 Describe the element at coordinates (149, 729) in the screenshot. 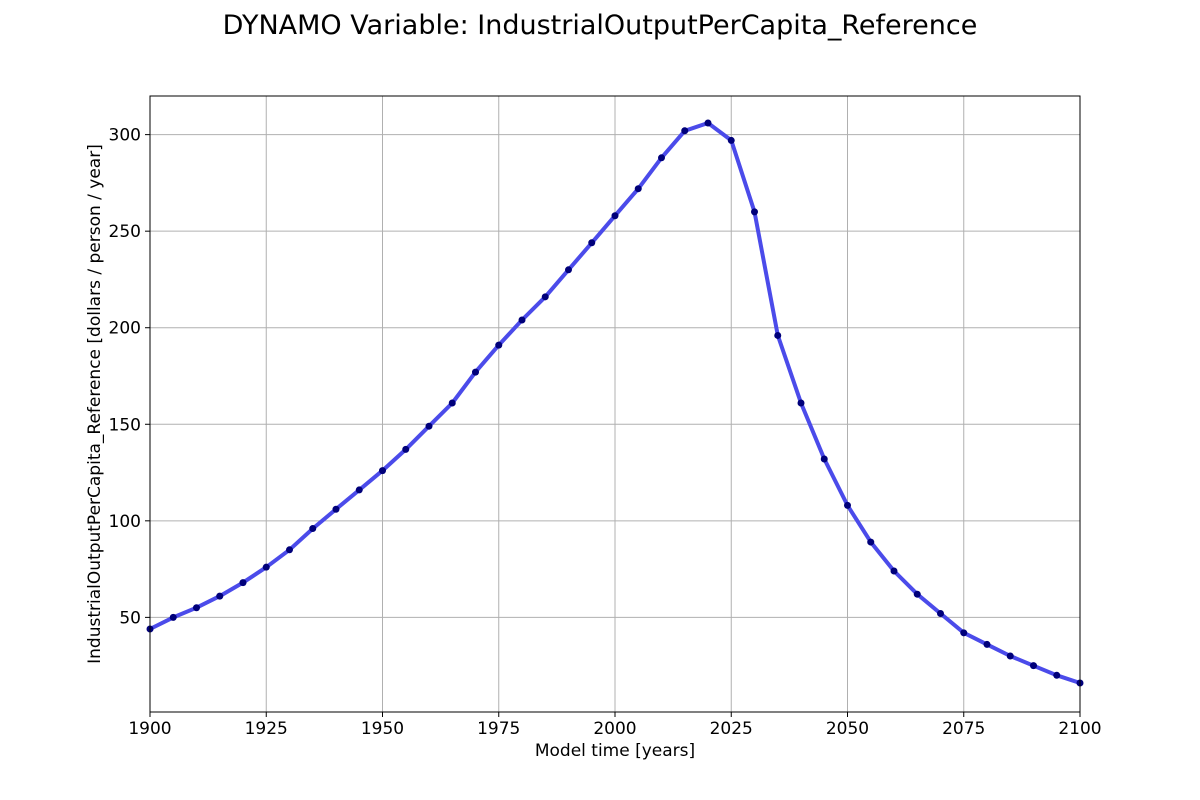

I see `x-tick-label: 1900` at that location.